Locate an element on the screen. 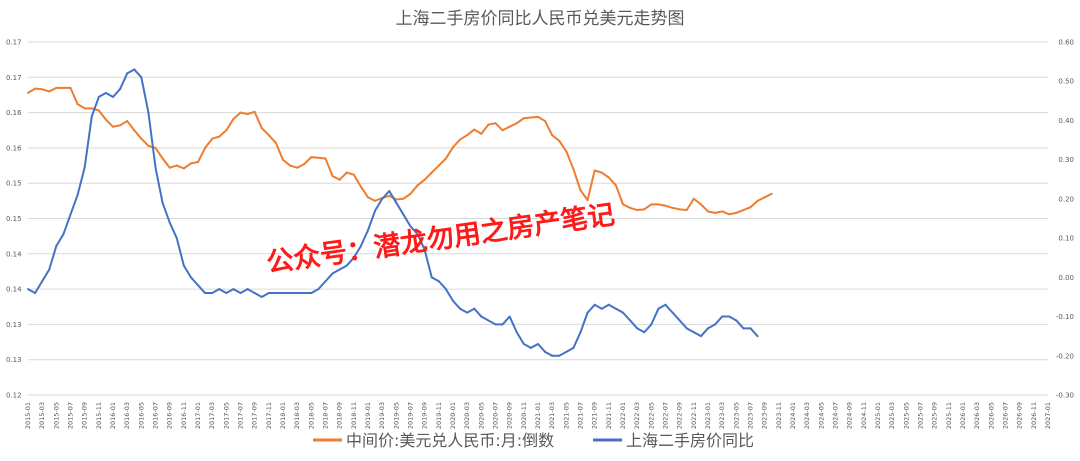 The image size is (1080, 461). x-tick-label: 2019-03 is located at coordinates (382, 415).